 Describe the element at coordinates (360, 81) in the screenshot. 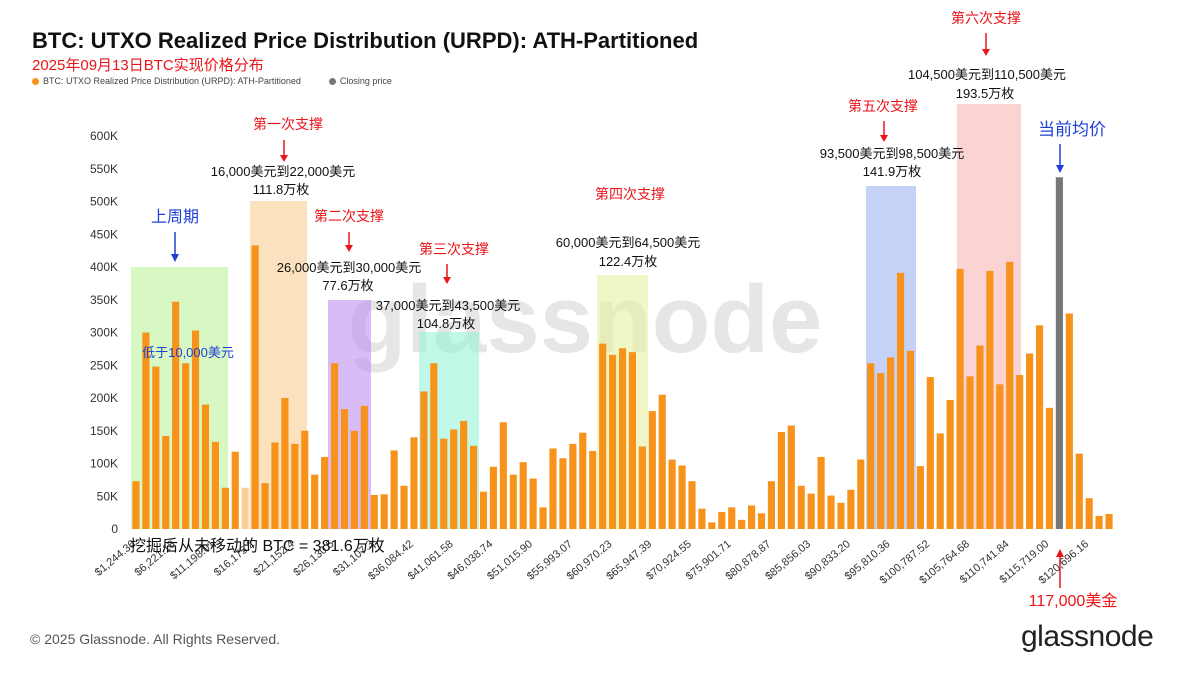

I see `legend-item-closing: Closing price` at that location.